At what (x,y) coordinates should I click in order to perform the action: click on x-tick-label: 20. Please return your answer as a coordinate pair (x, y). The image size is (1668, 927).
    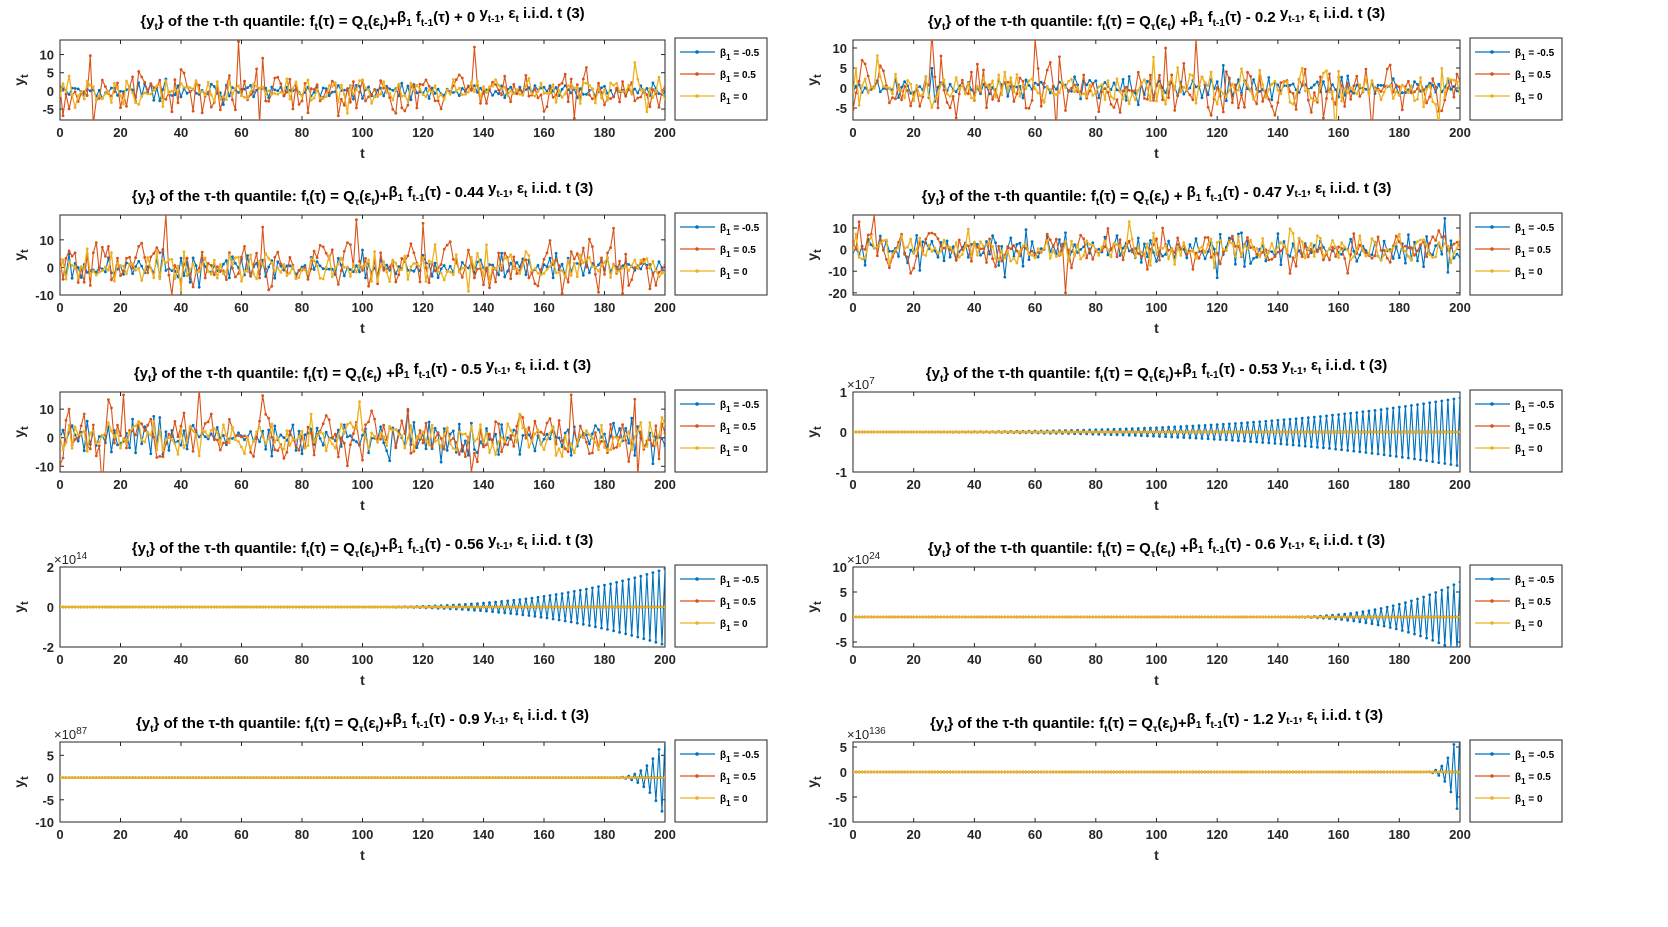
    Looking at the image, I should click on (913, 659).